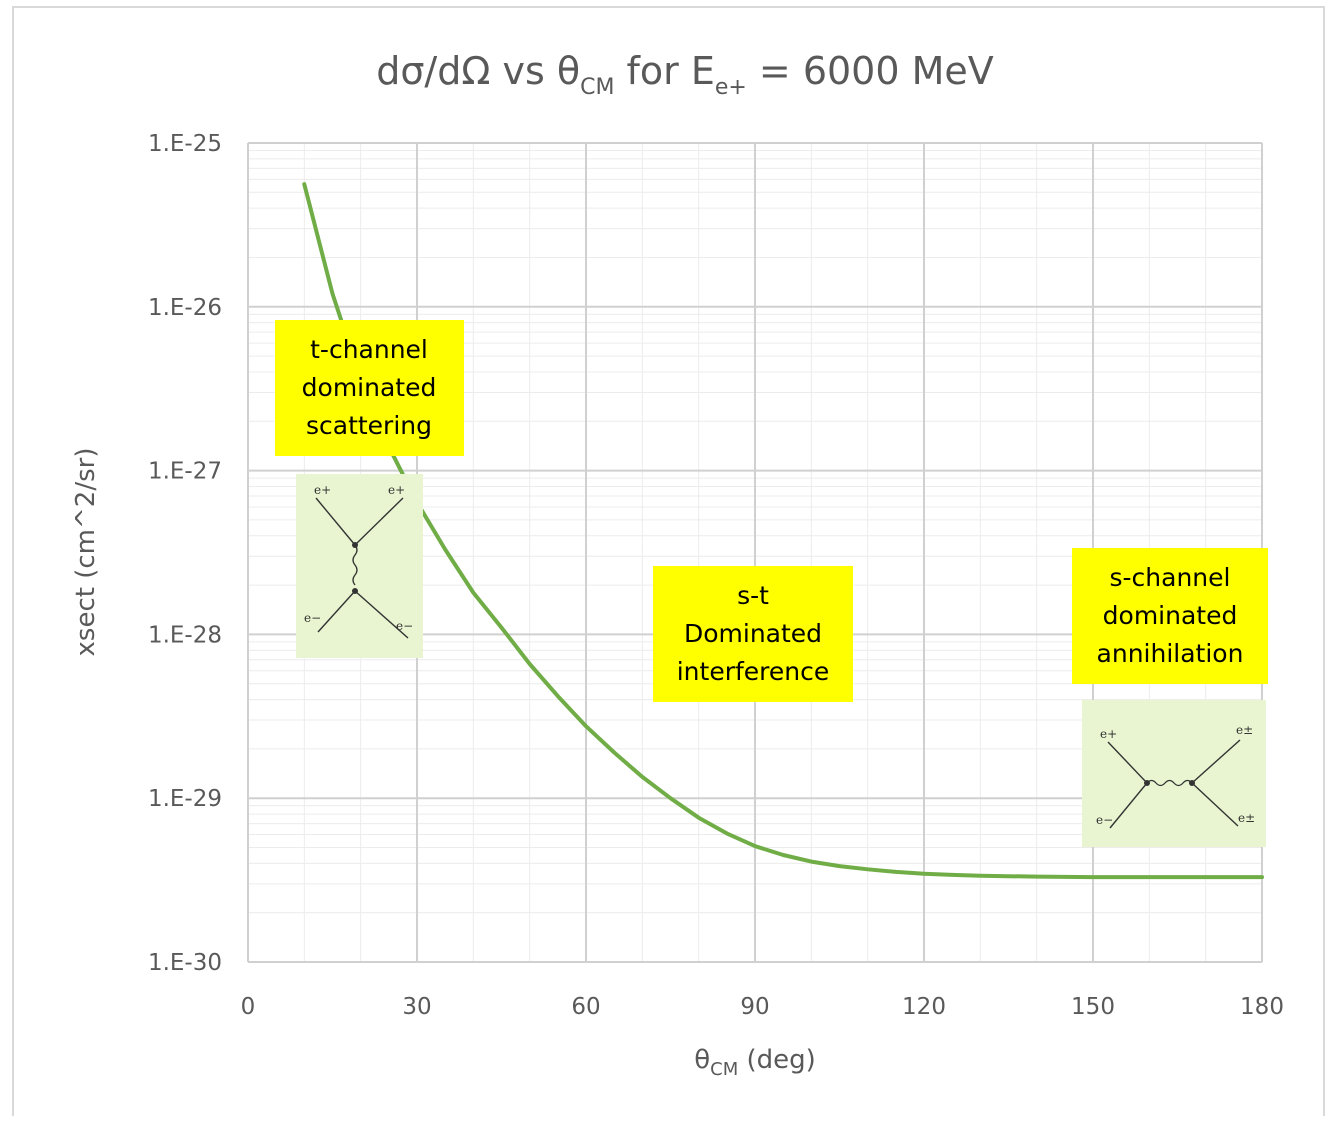  Describe the element at coordinates (185, 799) in the screenshot. I see `y-tick-label: 1.E-29` at that location.